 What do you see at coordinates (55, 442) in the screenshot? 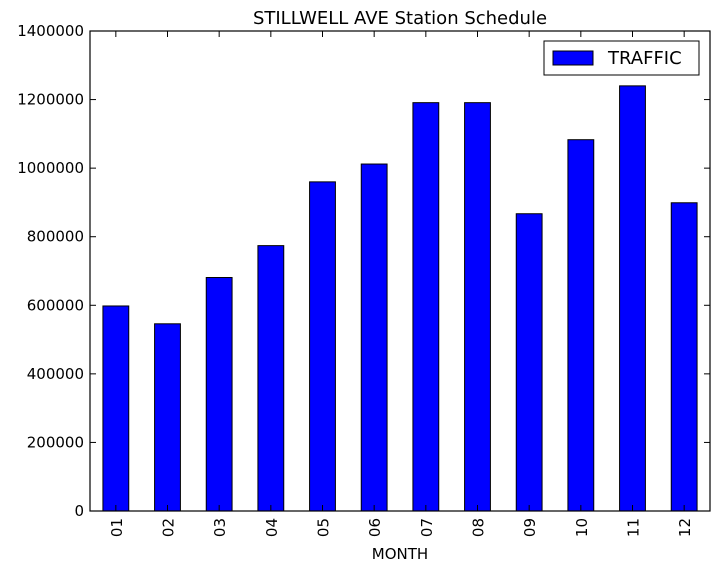
I see `y-tick-label: 200000` at bounding box center [55, 442].